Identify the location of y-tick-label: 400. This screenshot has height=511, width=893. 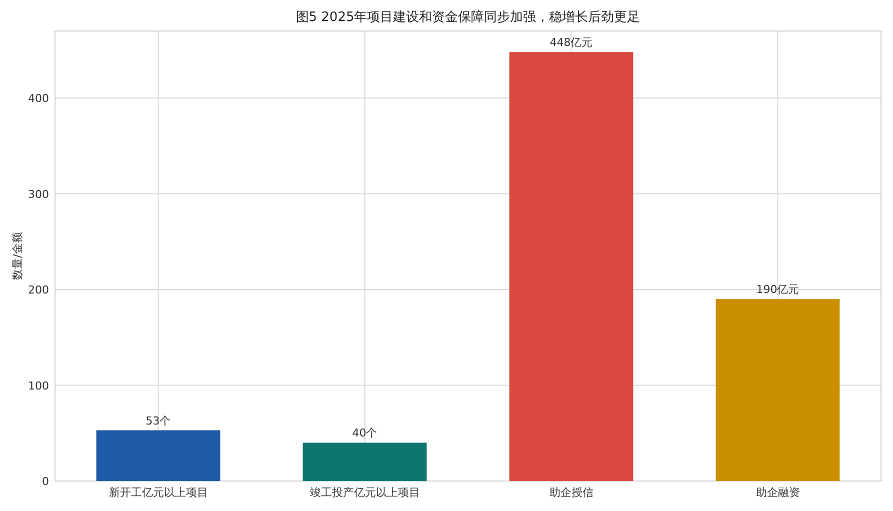
(38, 99).